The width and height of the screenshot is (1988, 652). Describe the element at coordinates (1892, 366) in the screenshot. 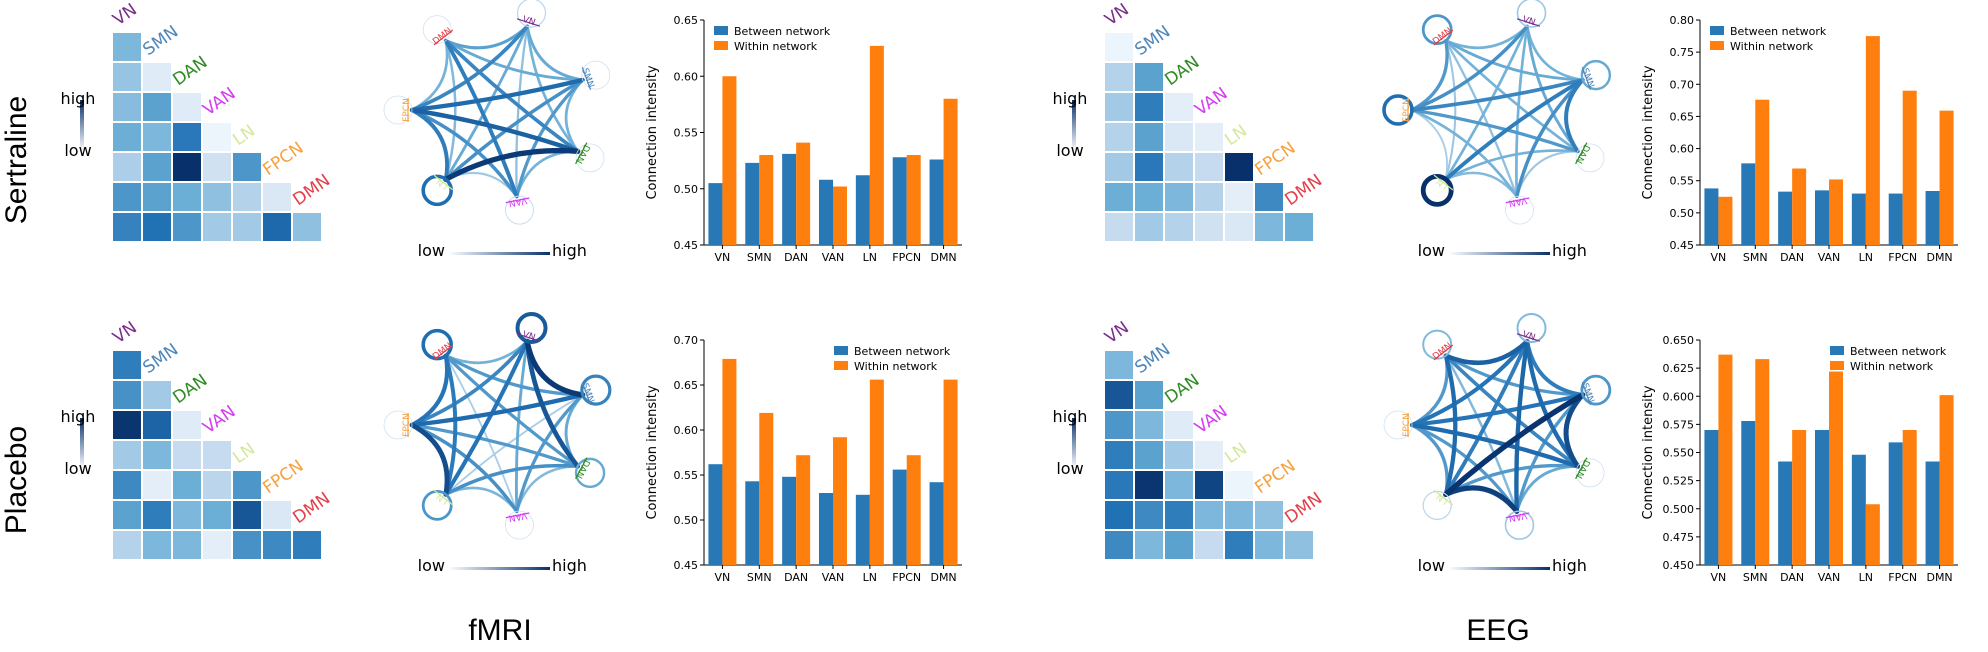

I see `legend-label-within: Within network` at that location.